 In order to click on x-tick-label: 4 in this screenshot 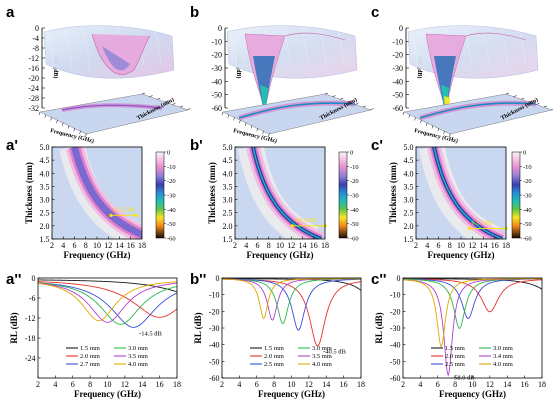, I will do `click(420, 384)`.